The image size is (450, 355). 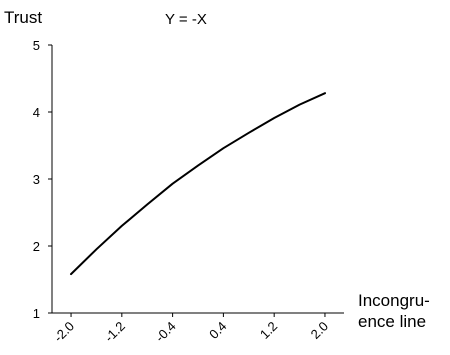 What do you see at coordinates (36, 112) in the screenshot?
I see `y-tick-label: 4` at bounding box center [36, 112].